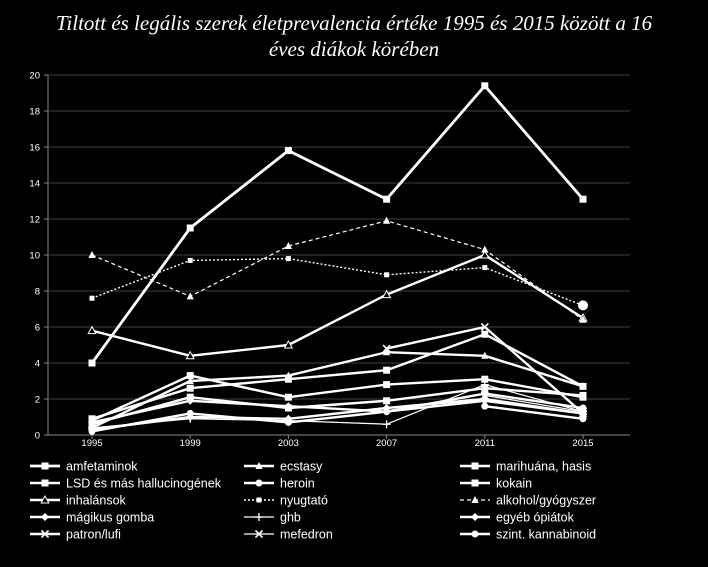 Image resolution: width=708 pixels, height=567 pixels. What do you see at coordinates (484, 395) in the screenshot?
I see `point-mefedron-2011` at bounding box center [484, 395].